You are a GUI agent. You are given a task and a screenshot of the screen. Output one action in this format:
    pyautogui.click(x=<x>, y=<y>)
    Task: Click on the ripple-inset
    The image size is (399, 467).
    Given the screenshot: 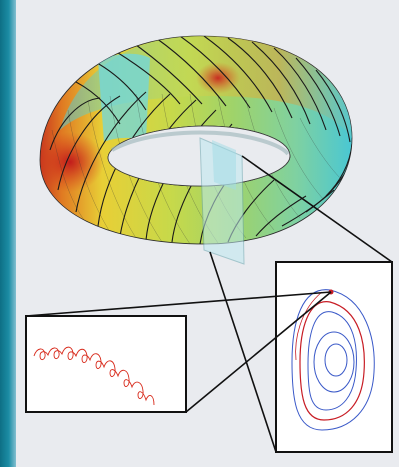 What is the action you would take?
    pyautogui.click(x=106, y=364)
    